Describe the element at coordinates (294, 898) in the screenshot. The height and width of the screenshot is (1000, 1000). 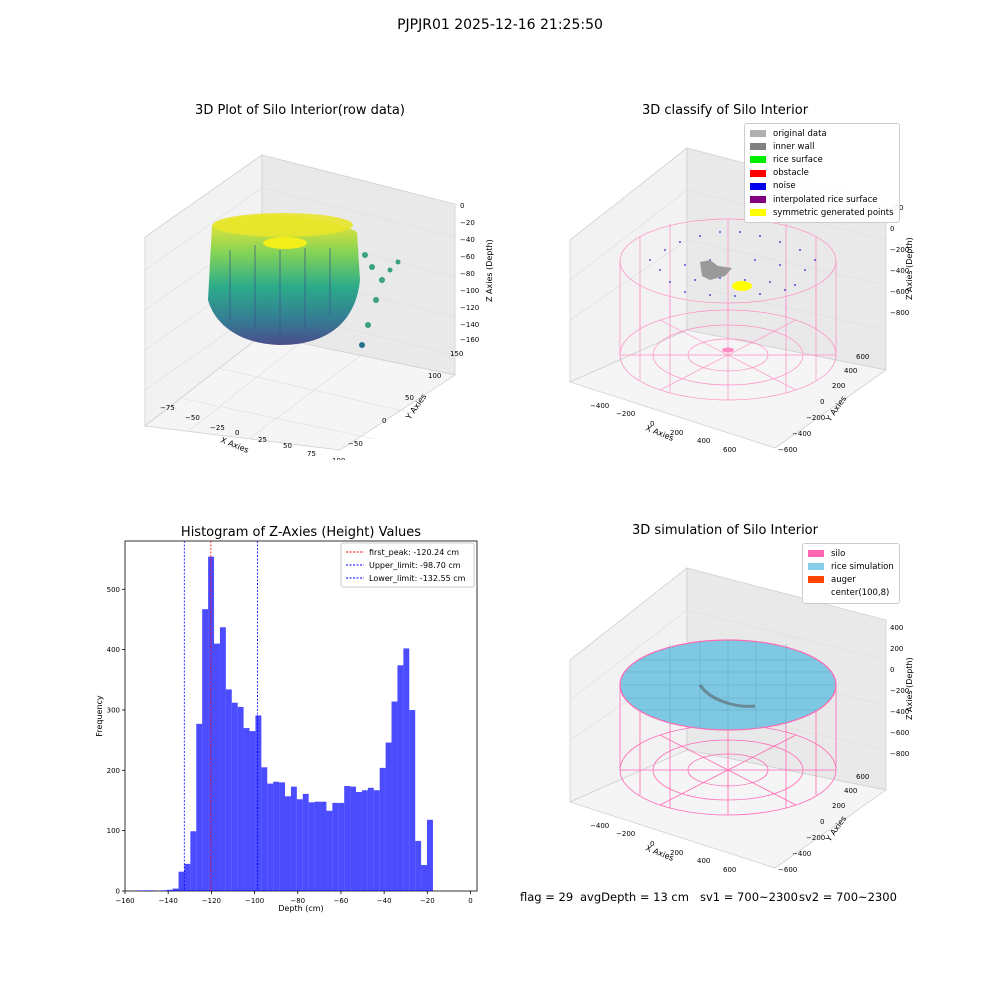
I see `x-ticks: −160 −140 −120 −100 −80 −60 −40 −20 0` at that location.